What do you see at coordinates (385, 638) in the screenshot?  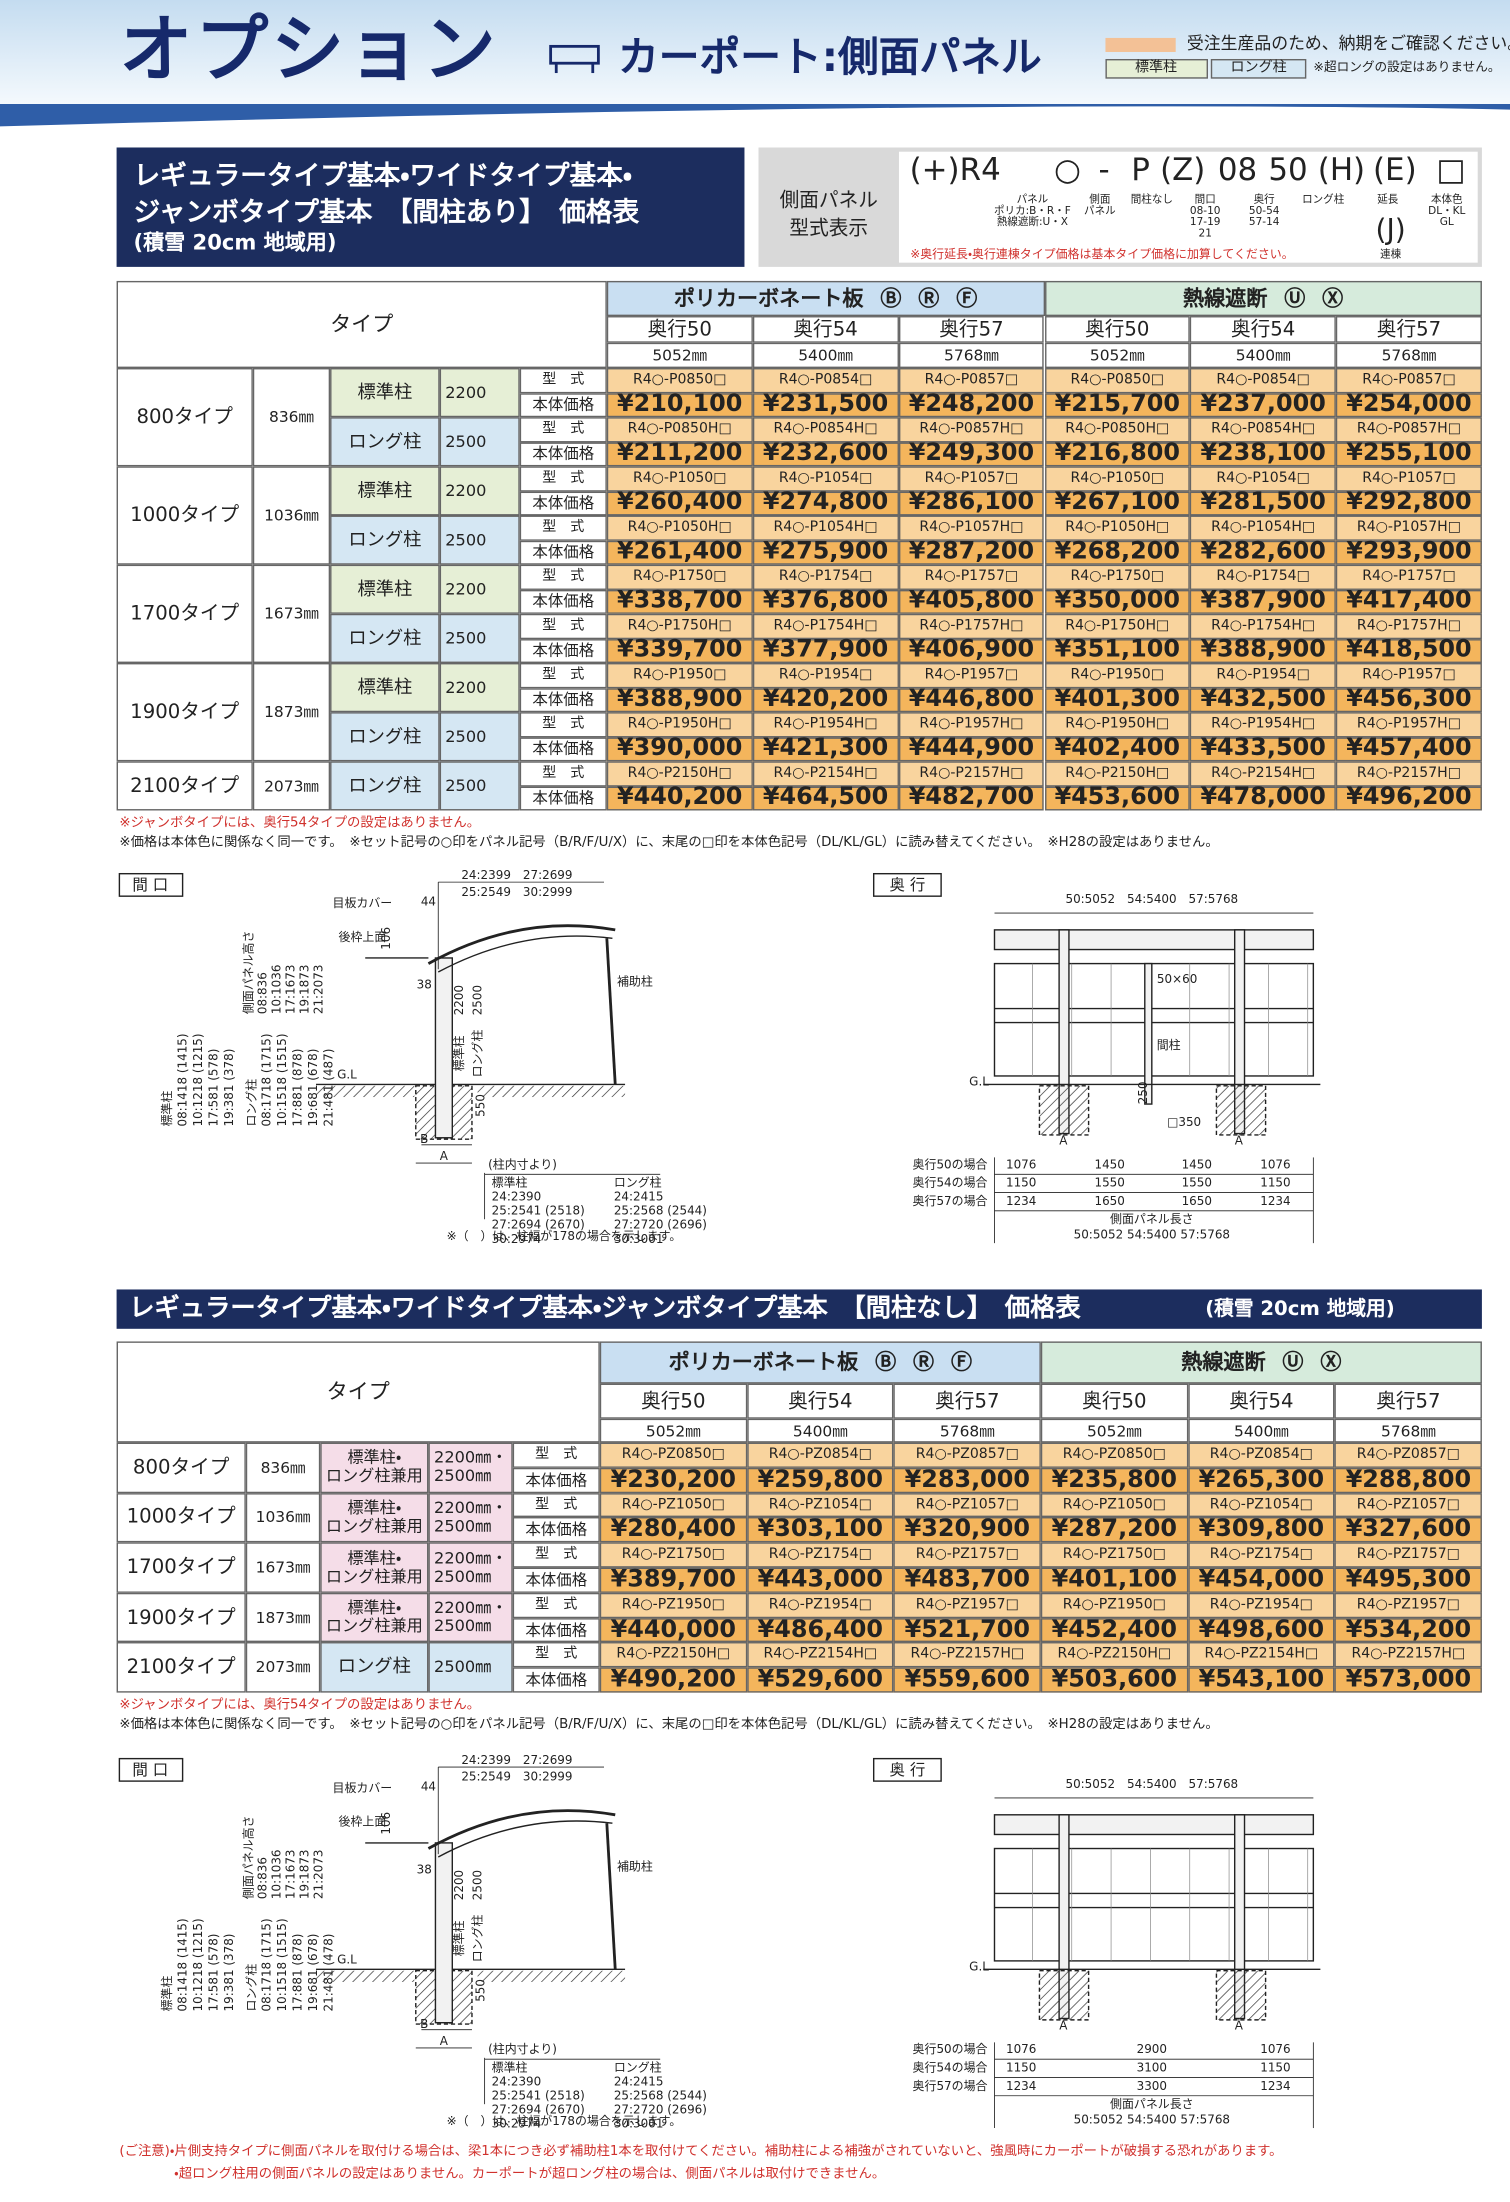 I see `post-type: ロング柱` at bounding box center [385, 638].